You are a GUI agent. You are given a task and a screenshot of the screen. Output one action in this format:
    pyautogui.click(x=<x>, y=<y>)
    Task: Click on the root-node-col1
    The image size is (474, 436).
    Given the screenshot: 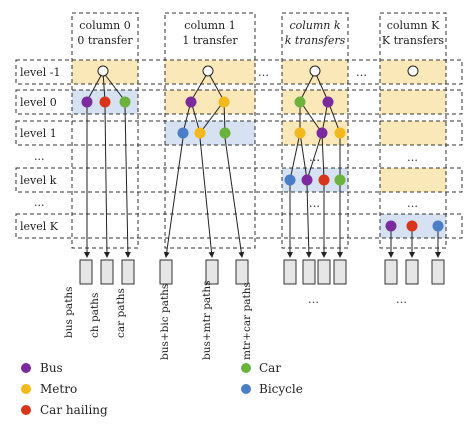 What is the action you would take?
    pyautogui.click(x=208, y=71)
    